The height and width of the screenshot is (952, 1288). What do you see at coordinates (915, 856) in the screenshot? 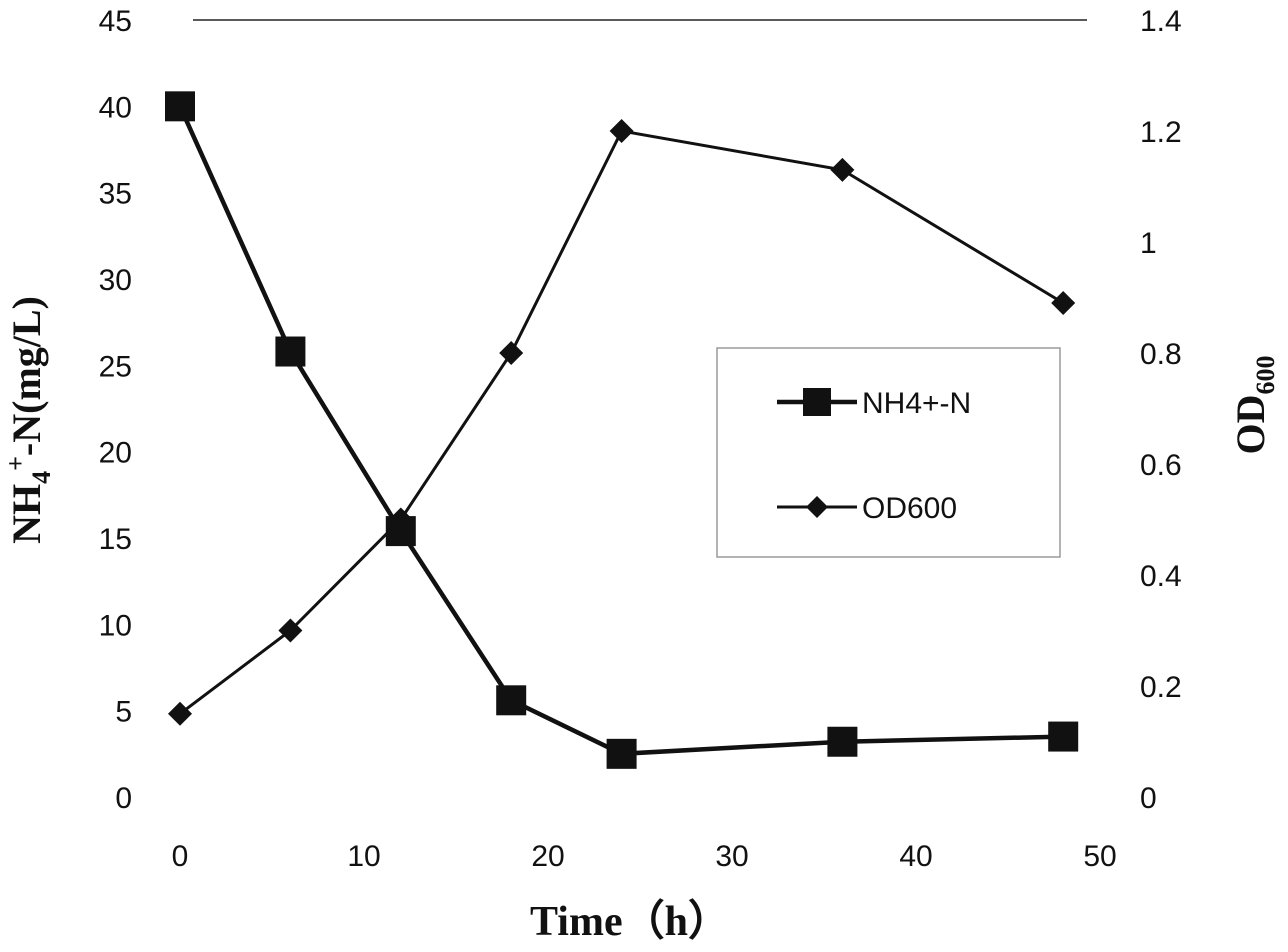
I see `x-tick-label: 40` at bounding box center [915, 856].